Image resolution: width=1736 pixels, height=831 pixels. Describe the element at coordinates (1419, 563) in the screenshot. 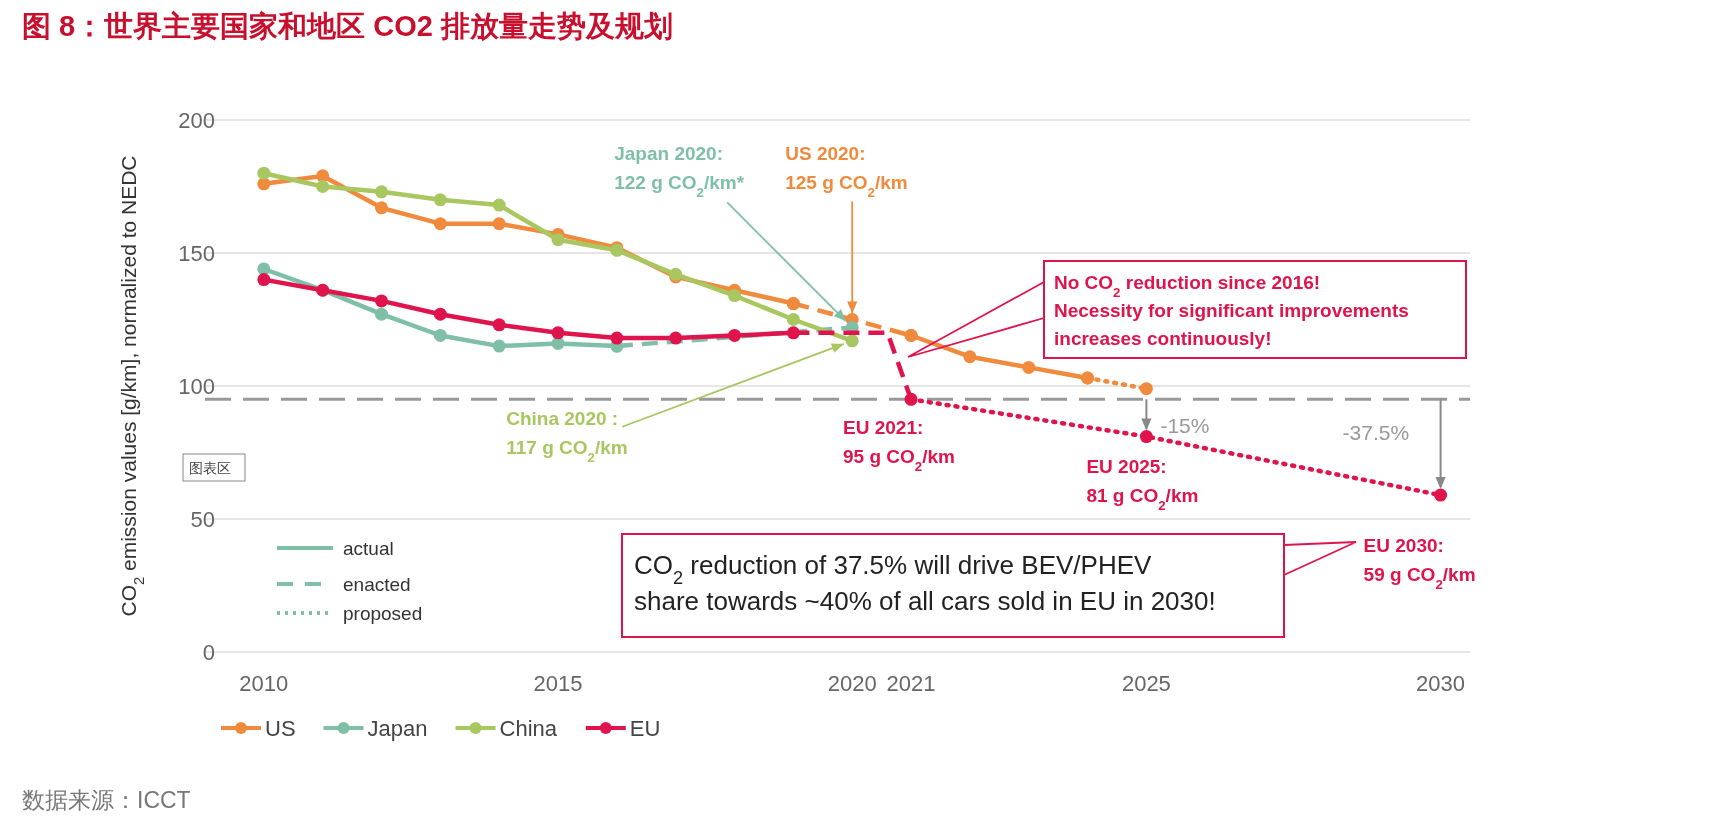

I see `annotation: EU 2030: 59 g CO$_{2}$/km` at that location.